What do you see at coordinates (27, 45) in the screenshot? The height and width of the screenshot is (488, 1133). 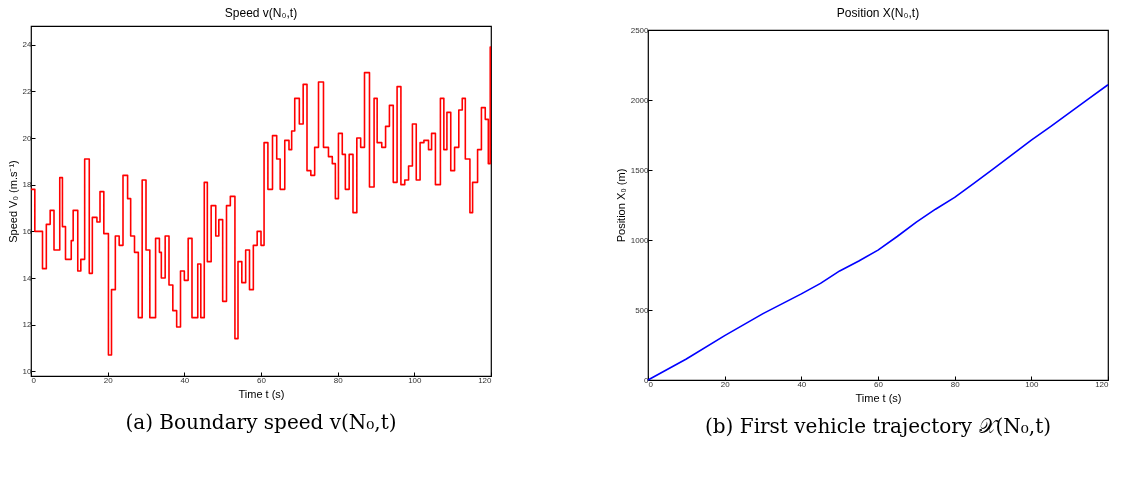 I see `y-tick-label: 24` at bounding box center [27, 45].